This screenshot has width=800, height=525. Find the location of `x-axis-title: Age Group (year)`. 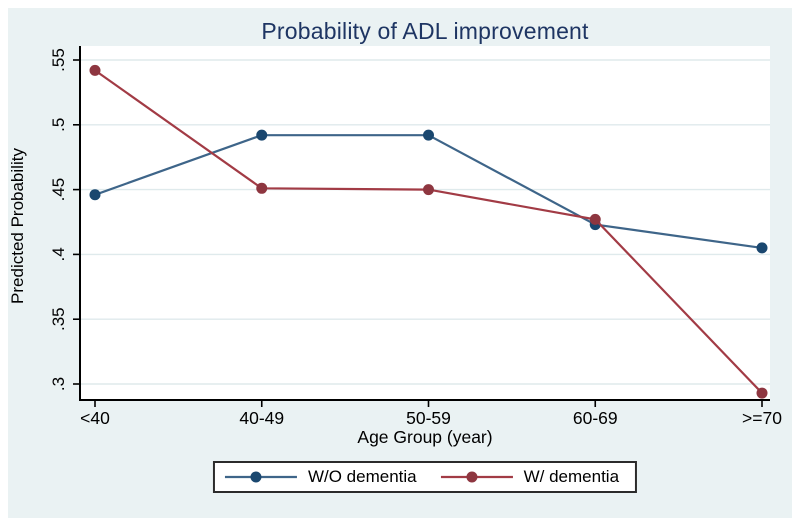

x-axis-title: Age Group (year) is located at coordinates (425, 437).